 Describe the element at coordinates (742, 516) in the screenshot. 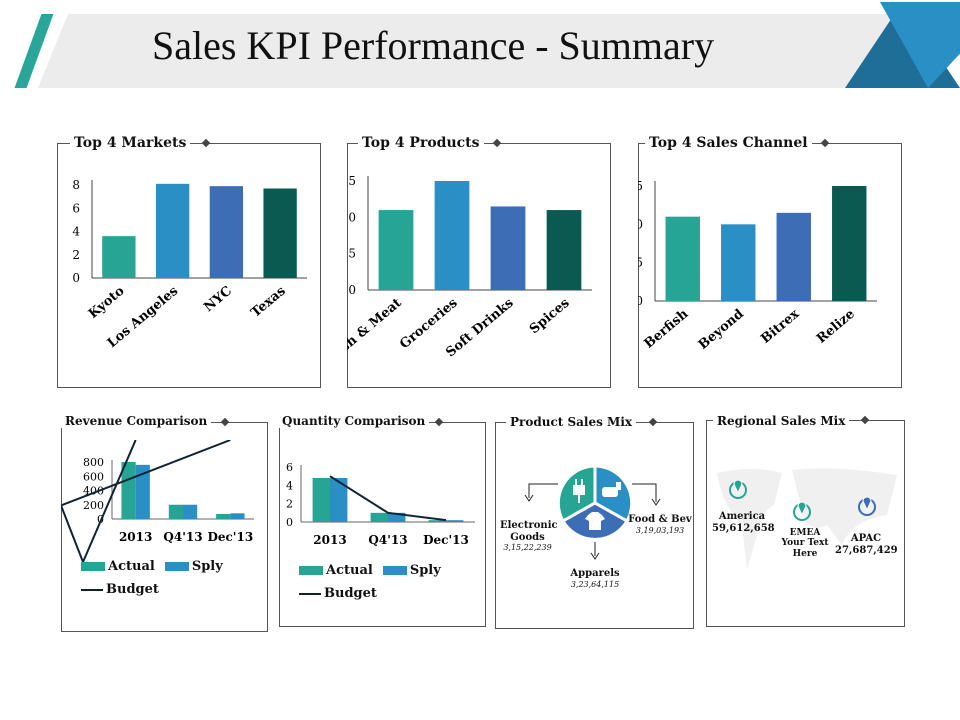

I see `label: America` at that location.